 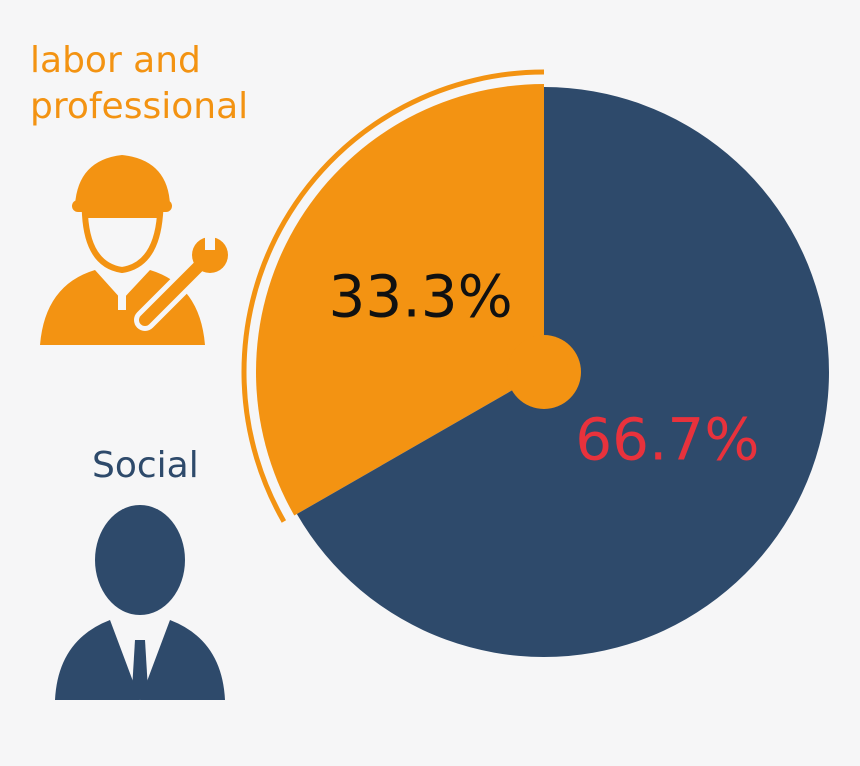 I want to click on category-label: labor and professional, so click(x=139, y=83).